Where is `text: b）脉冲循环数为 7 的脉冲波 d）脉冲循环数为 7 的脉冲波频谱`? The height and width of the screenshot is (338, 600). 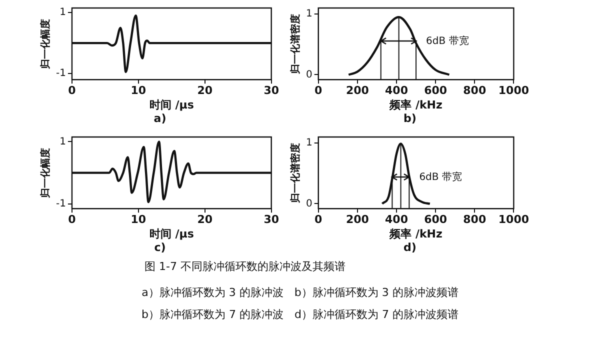 text: b）脉冲循环数为 7 的脉冲波 d）脉冲循环数为 7 的脉冲波频谱 is located at coordinates (300, 315).